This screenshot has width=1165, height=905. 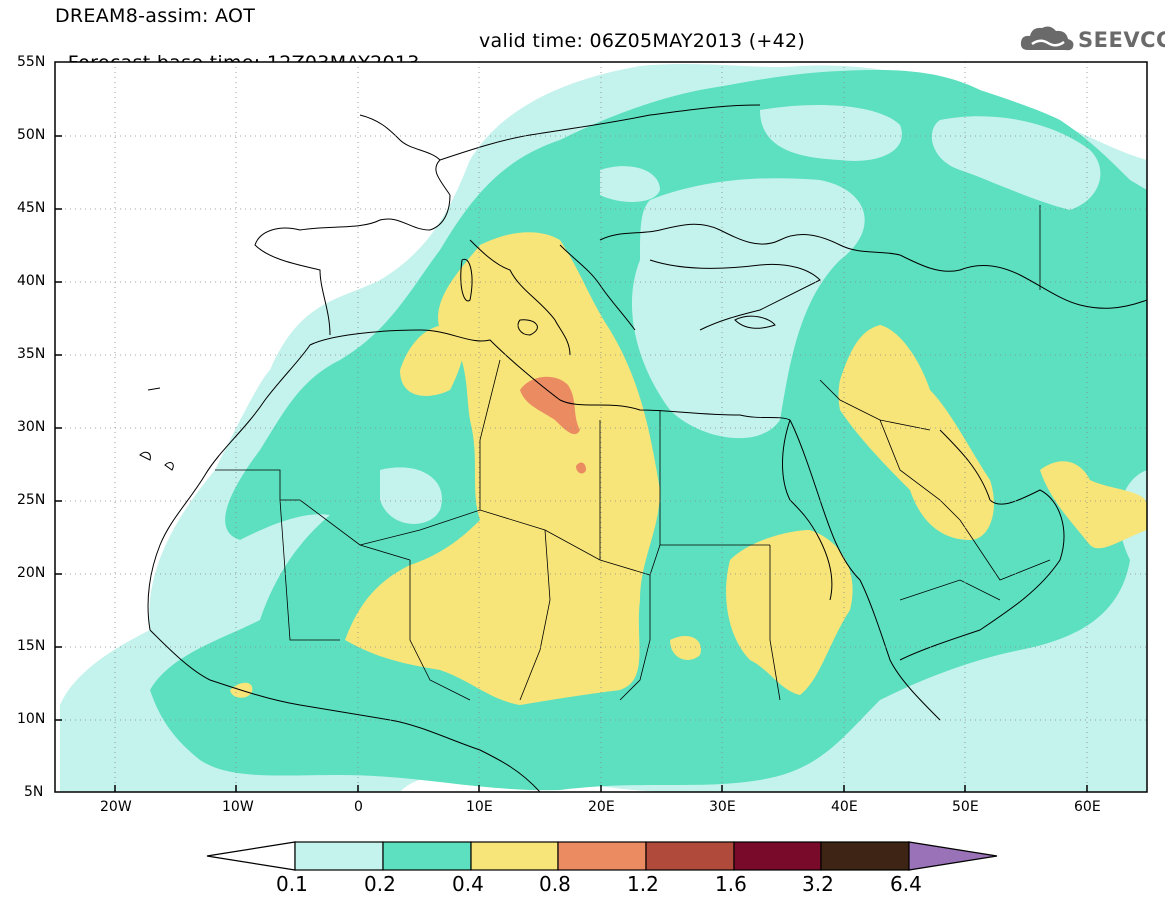 What do you see at coordinates (479, 807) in the screenshot?
I see `lon-label: 10E` at bounding box center [479, 807].